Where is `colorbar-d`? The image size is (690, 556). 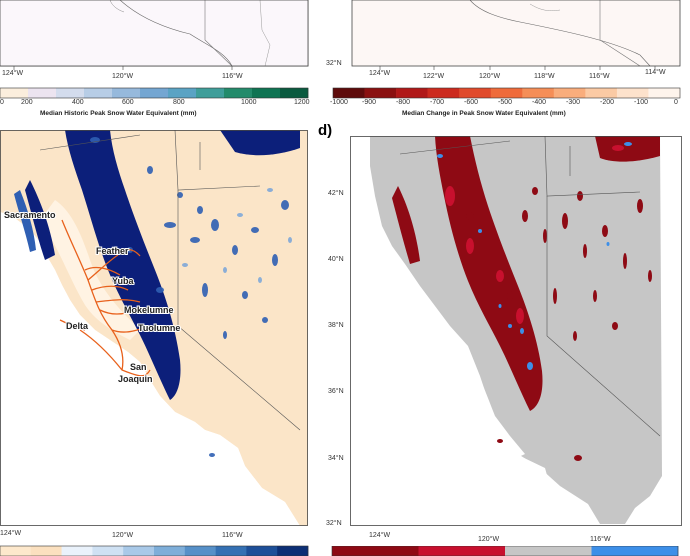
colorbar-d is located at coordinates (505, 551).